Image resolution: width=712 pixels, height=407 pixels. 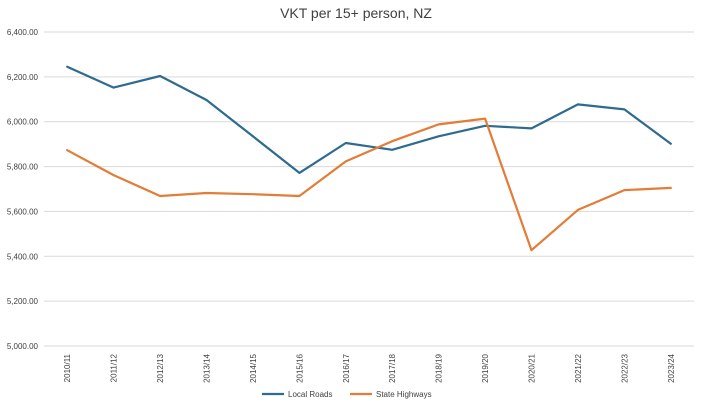 I want to click on x-tick-label: 2018/19, so click(x=439, y=367).